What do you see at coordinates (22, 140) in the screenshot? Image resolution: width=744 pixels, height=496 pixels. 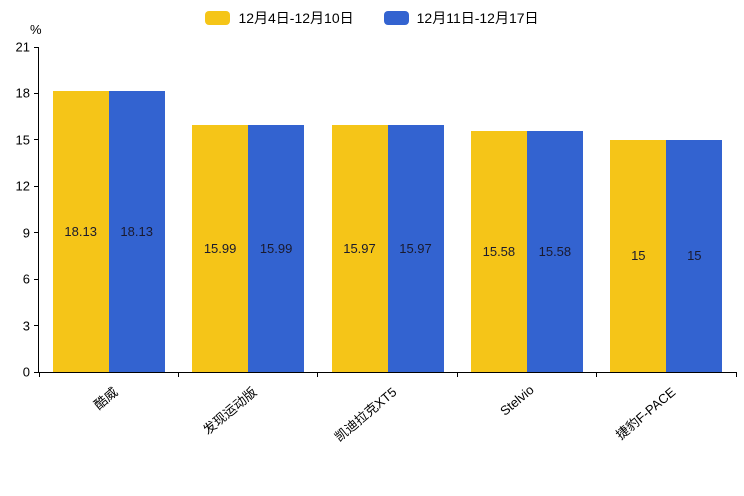 I see `y-tick-label: 15` at bounding box center [22, 140].